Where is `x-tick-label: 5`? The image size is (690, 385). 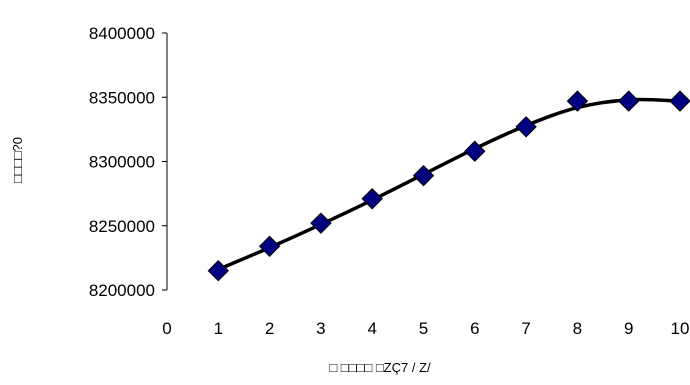
x-tick-label: 5 is located at coordinates (423, 328).